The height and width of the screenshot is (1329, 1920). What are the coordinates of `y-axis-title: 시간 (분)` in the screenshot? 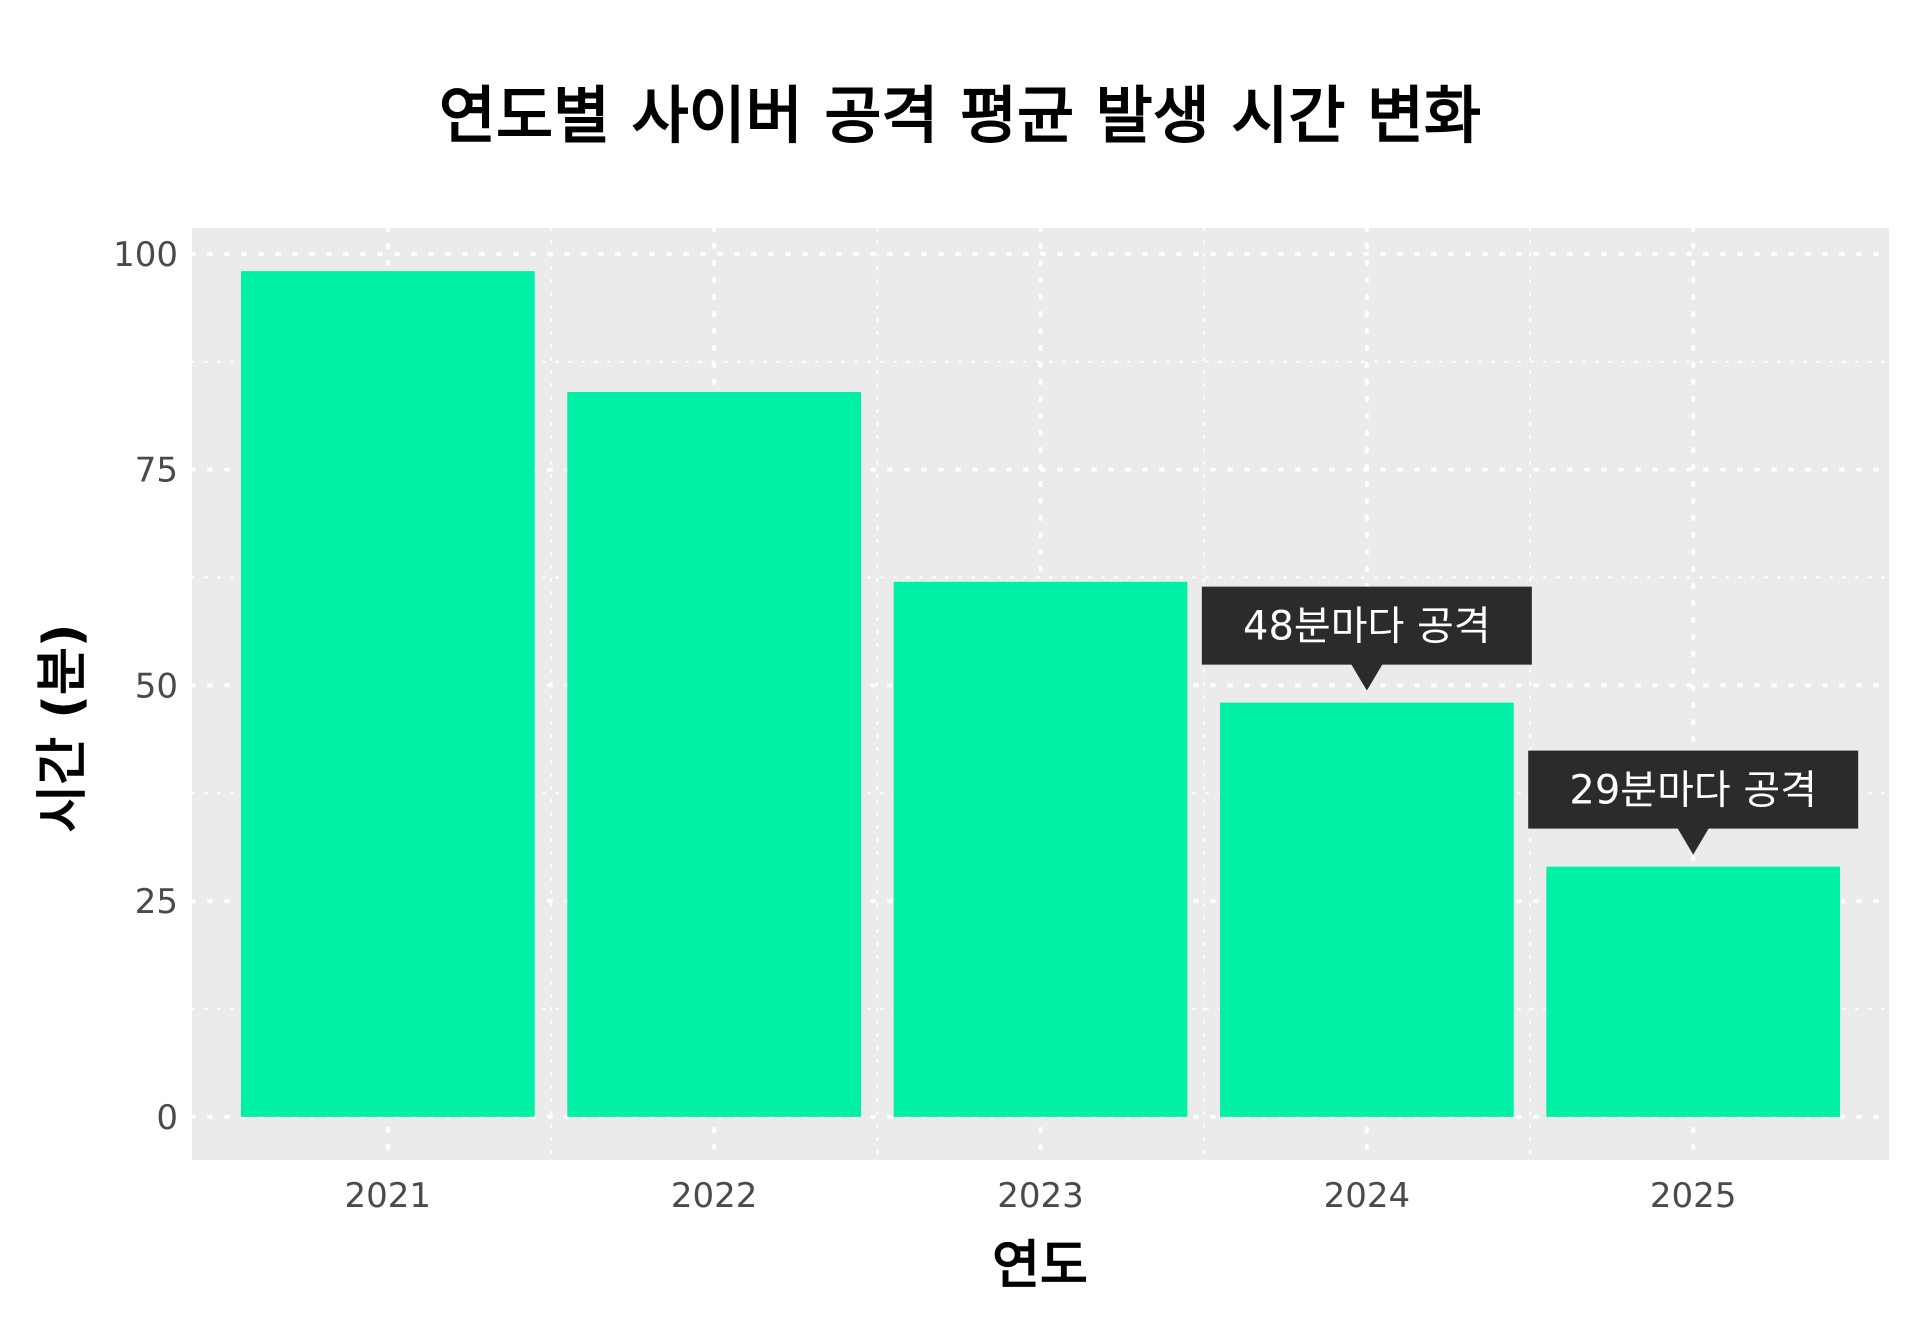 It's located at (63, 727).